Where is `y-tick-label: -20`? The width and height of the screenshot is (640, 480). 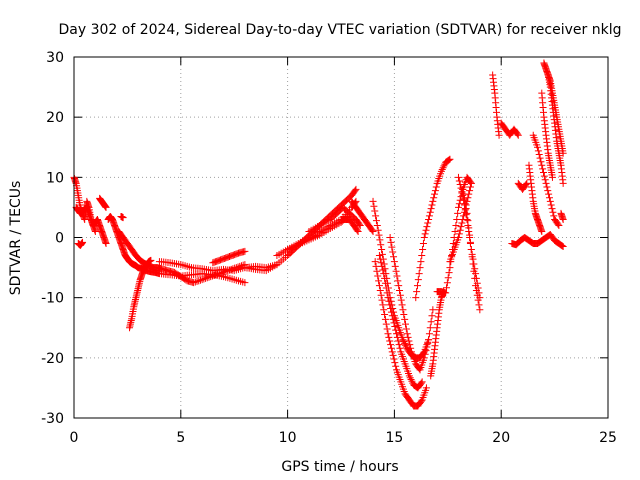 y-tick-label: -20 is located at coordinates (52, 359).